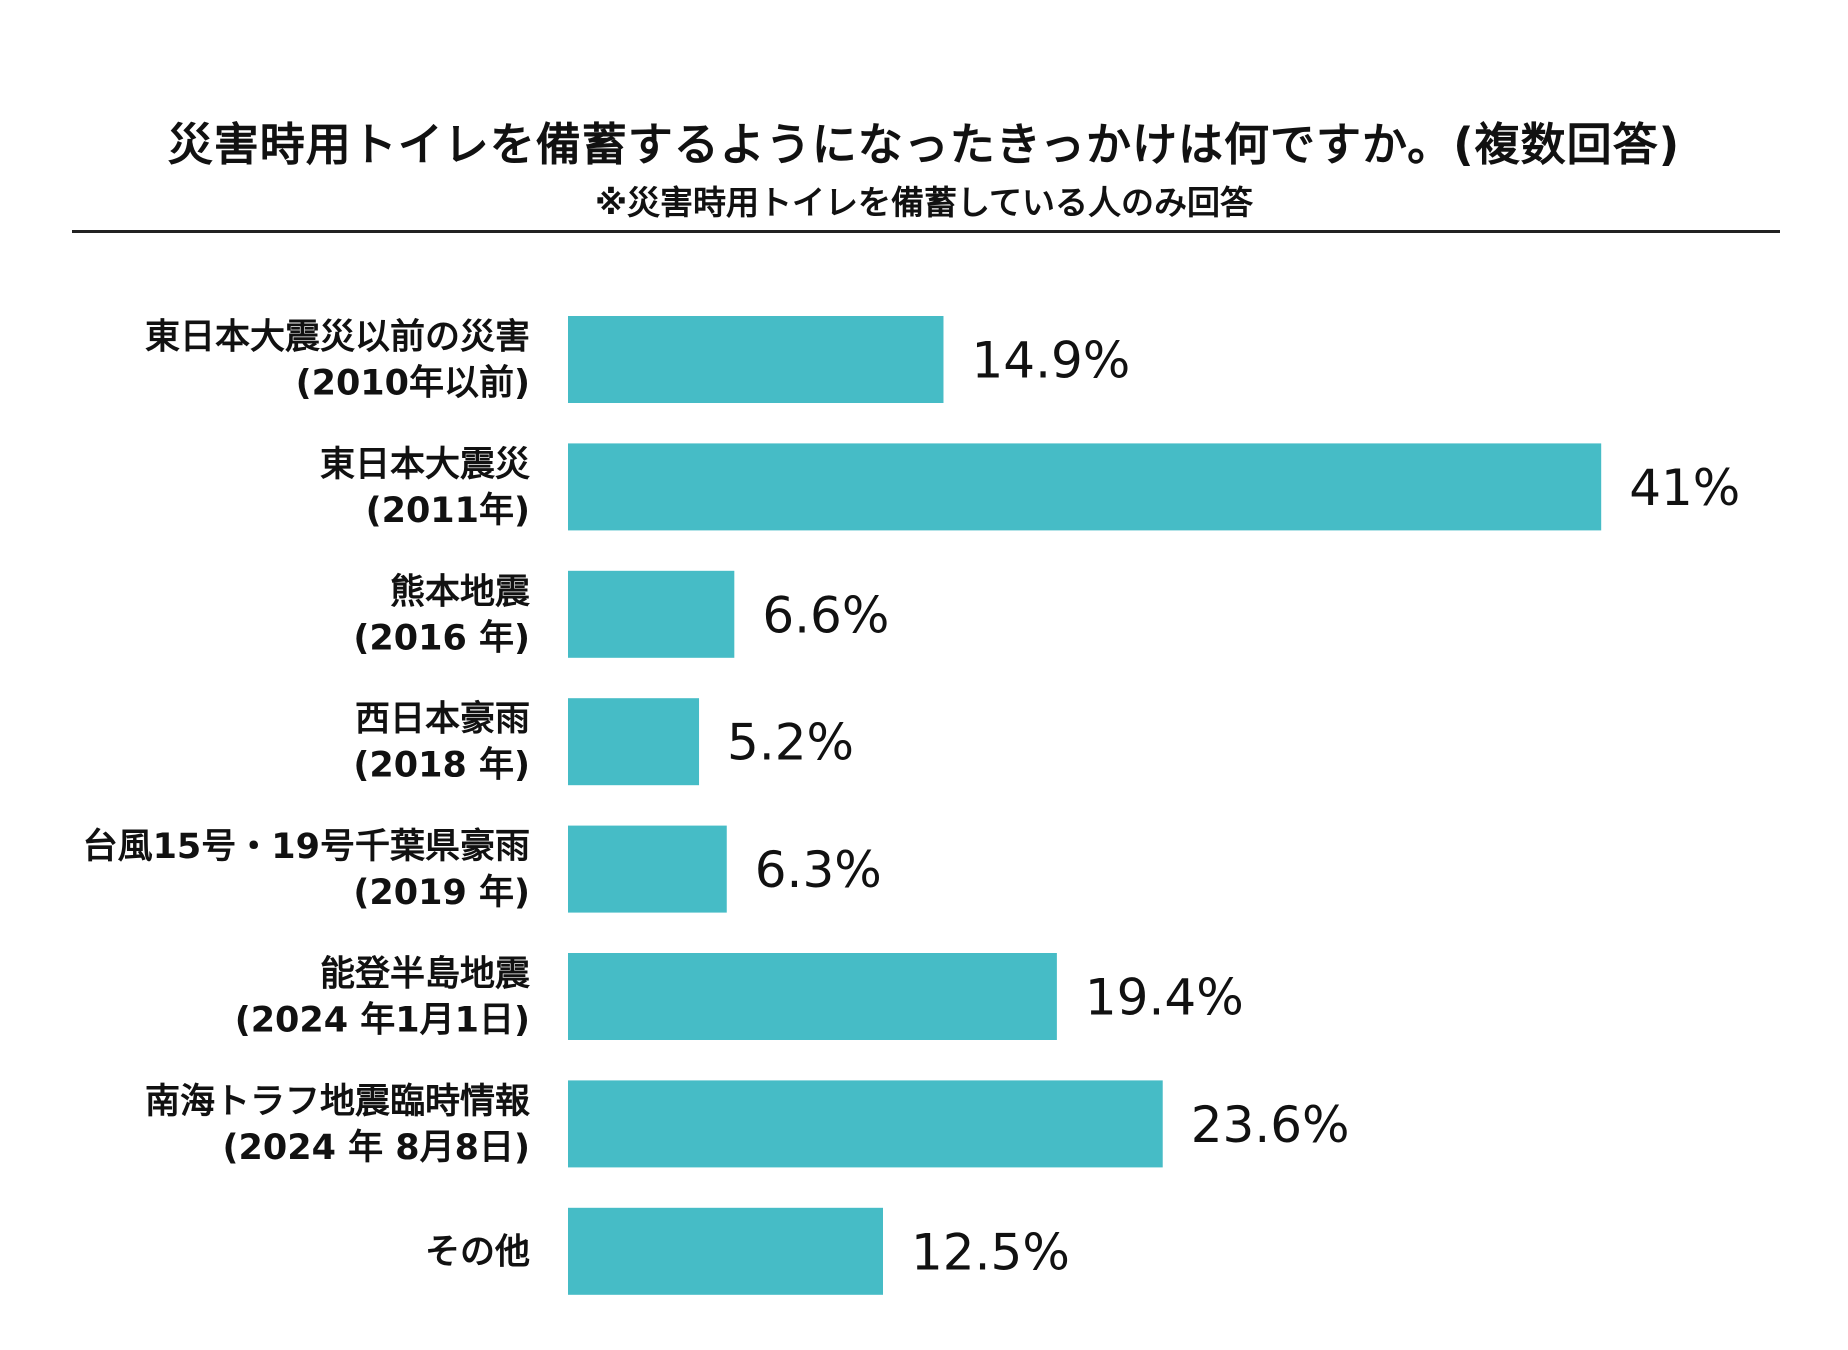 This screenshot has width=1848, height=1350. What do you see at coordinates (441, 638) in the screenshot?
I see `category-label-2-line-1: (2016 年)` at bounding box center [441, 638].